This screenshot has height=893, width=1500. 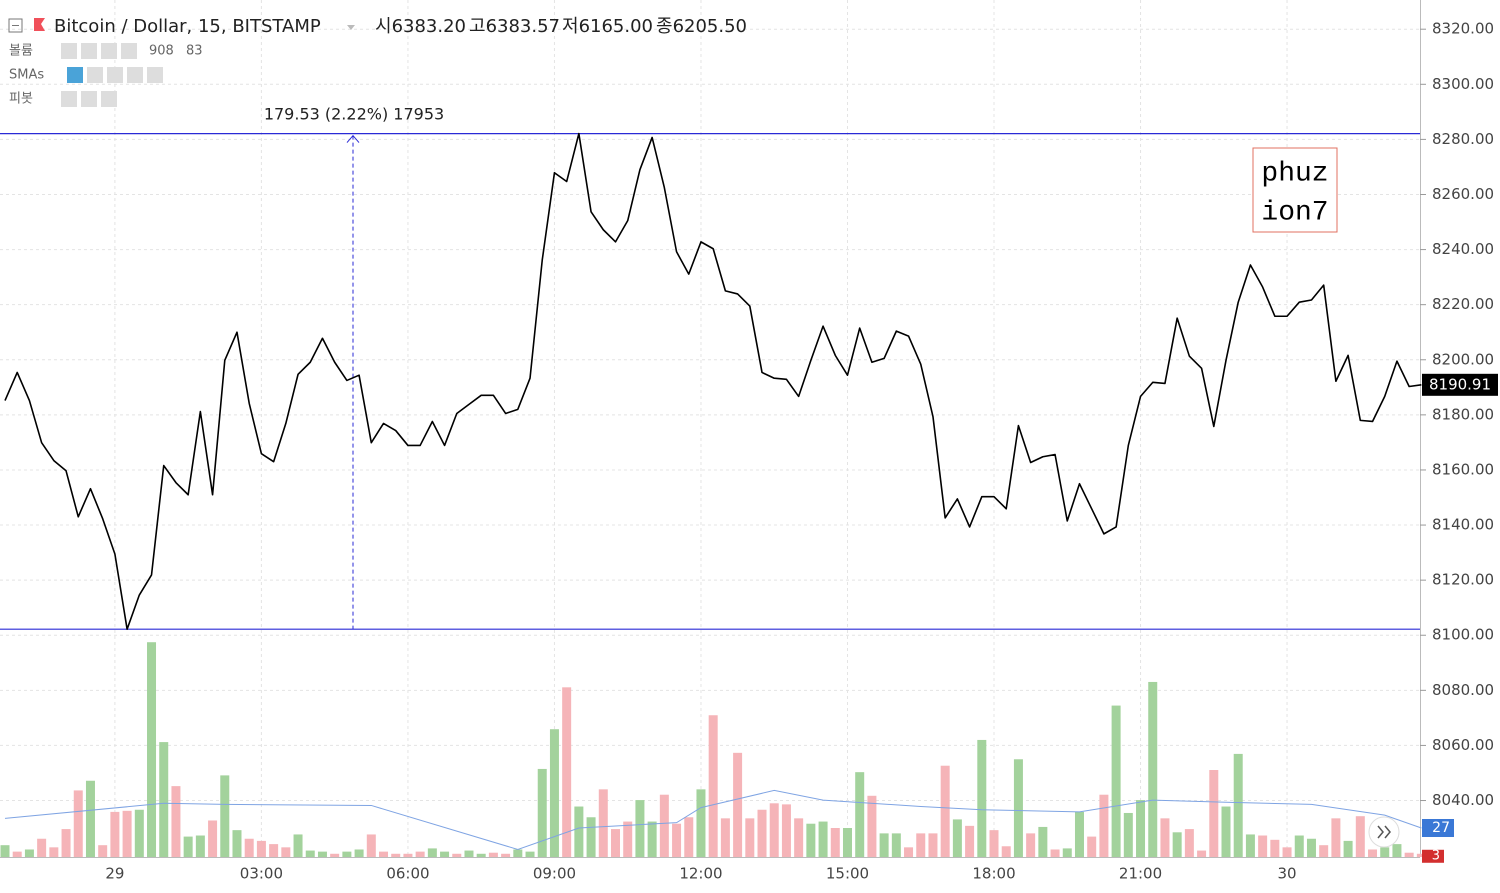 I want to click on ohlc-label: 시, so click(x=383, y=26).